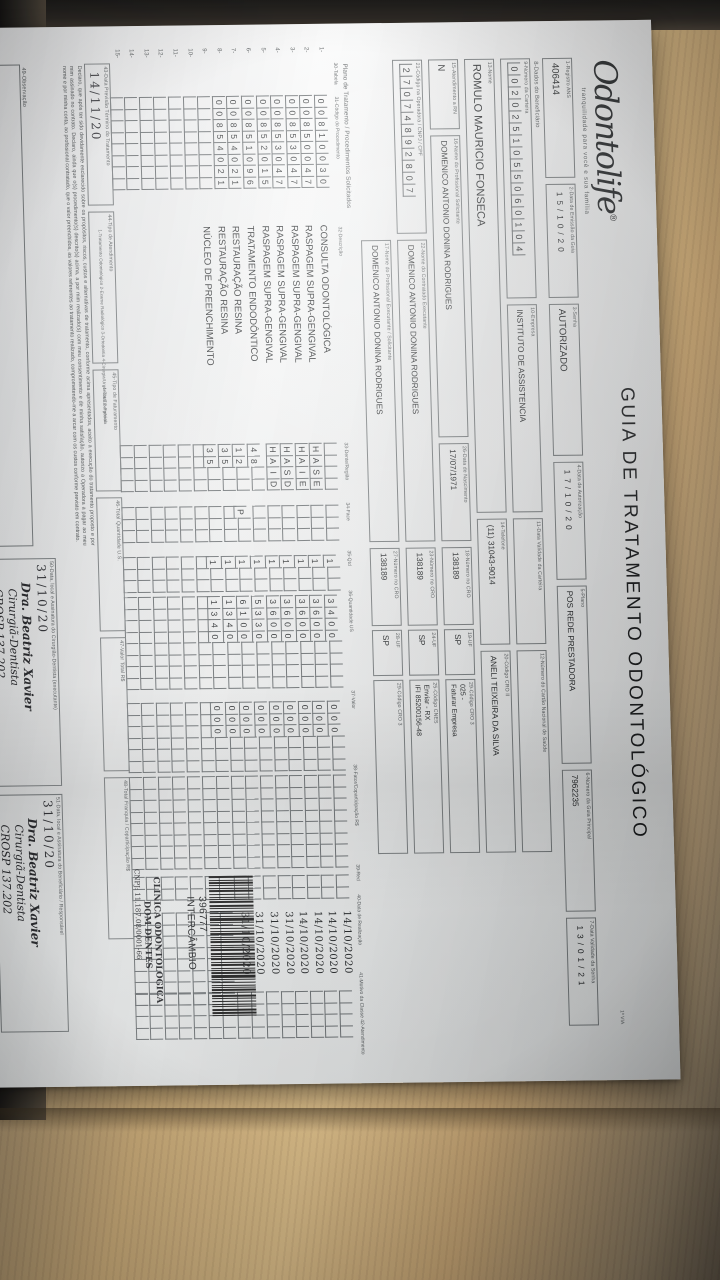 Image resolution: width=720 pixels, height=1280 pixels. Describe the element at coordinates (359, 920) in the screenshot. I see `col-head-data: 40-Data de Realização` at that location.